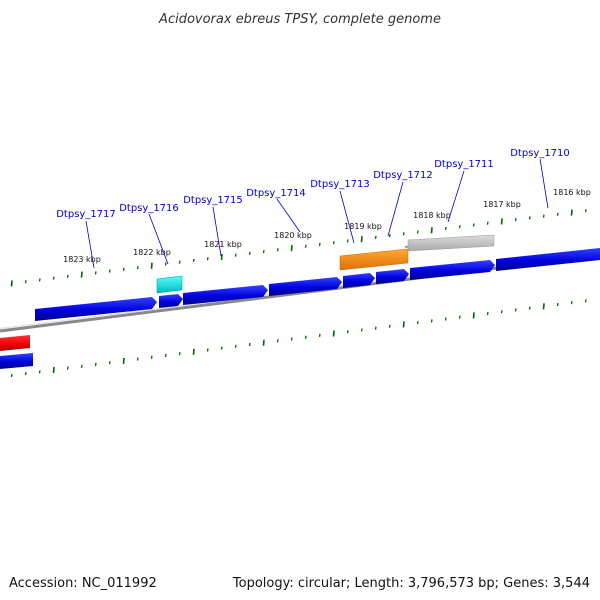 This screenshot has width=600, height=600. Describe the element at coordinates (540, 153) in the screenshot. I see `gene-label-dtpsy-1710: Dtpsy_1710` at that location.